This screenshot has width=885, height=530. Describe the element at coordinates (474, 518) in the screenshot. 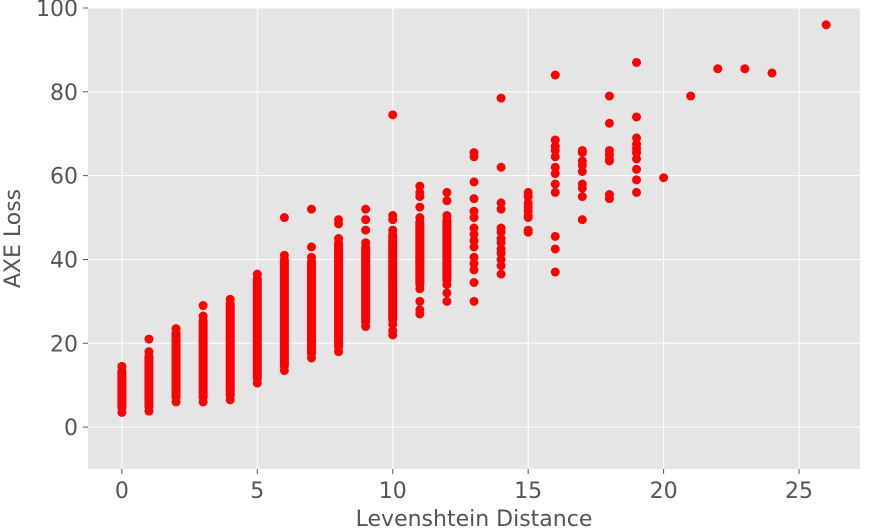

I see `x-axis-label: Levenshtein Distance` at that location.